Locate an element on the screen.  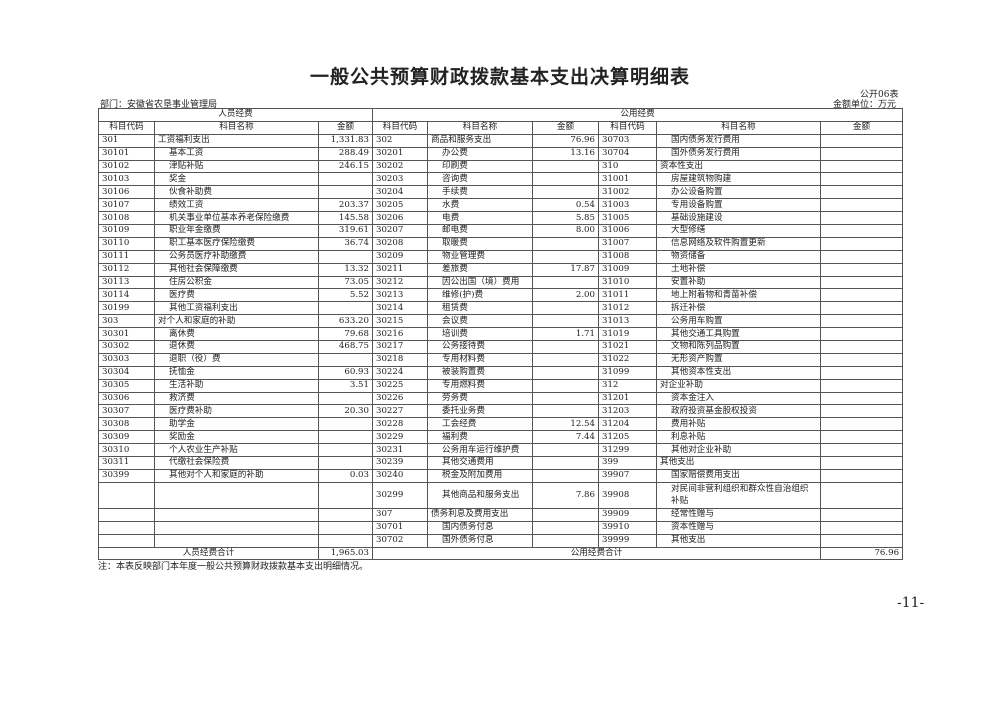
header-code: 科目代码 is located at coordinates (126, 127).